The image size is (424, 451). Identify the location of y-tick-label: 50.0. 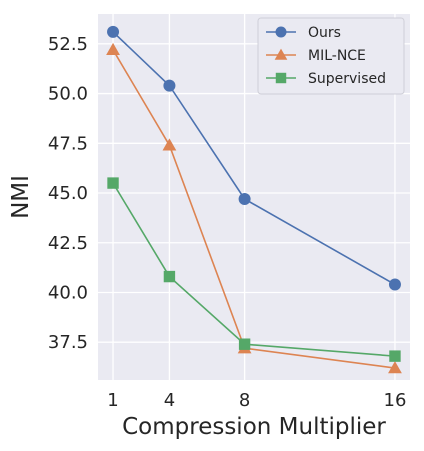
(68, 94).